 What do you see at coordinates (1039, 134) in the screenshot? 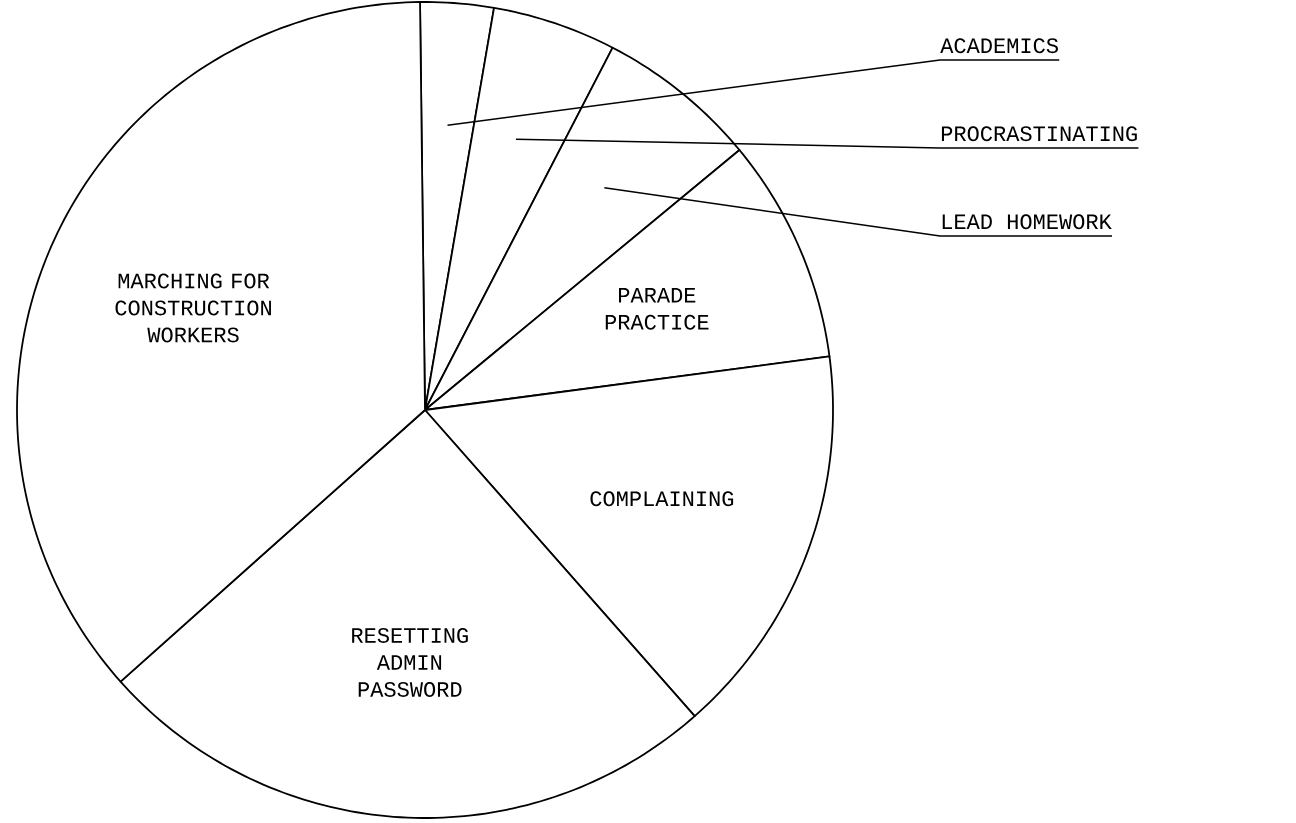
I see `slice-label: PROCRASTINATING` at bounding box center [1039, 134].